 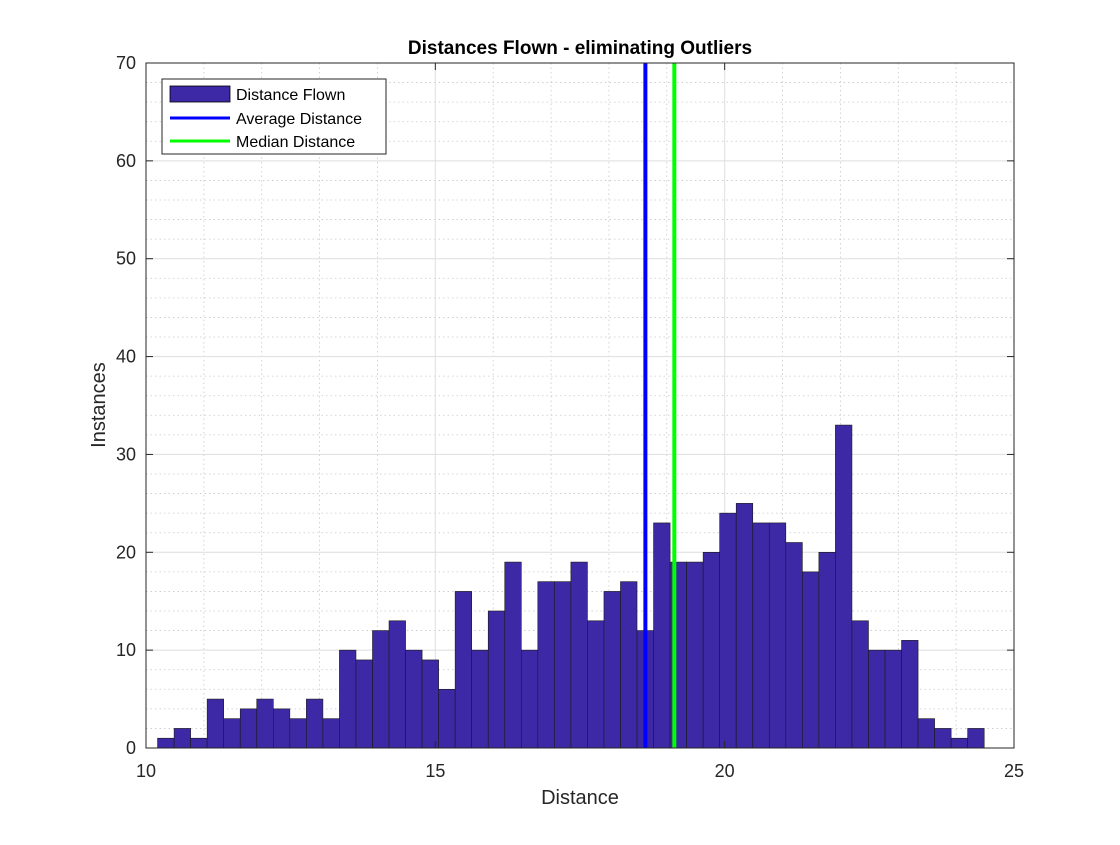 What do you see at coordinates (131, 748) in the screenshot?
I see `y-tick-label: 0` at bounding box center [131, 748].